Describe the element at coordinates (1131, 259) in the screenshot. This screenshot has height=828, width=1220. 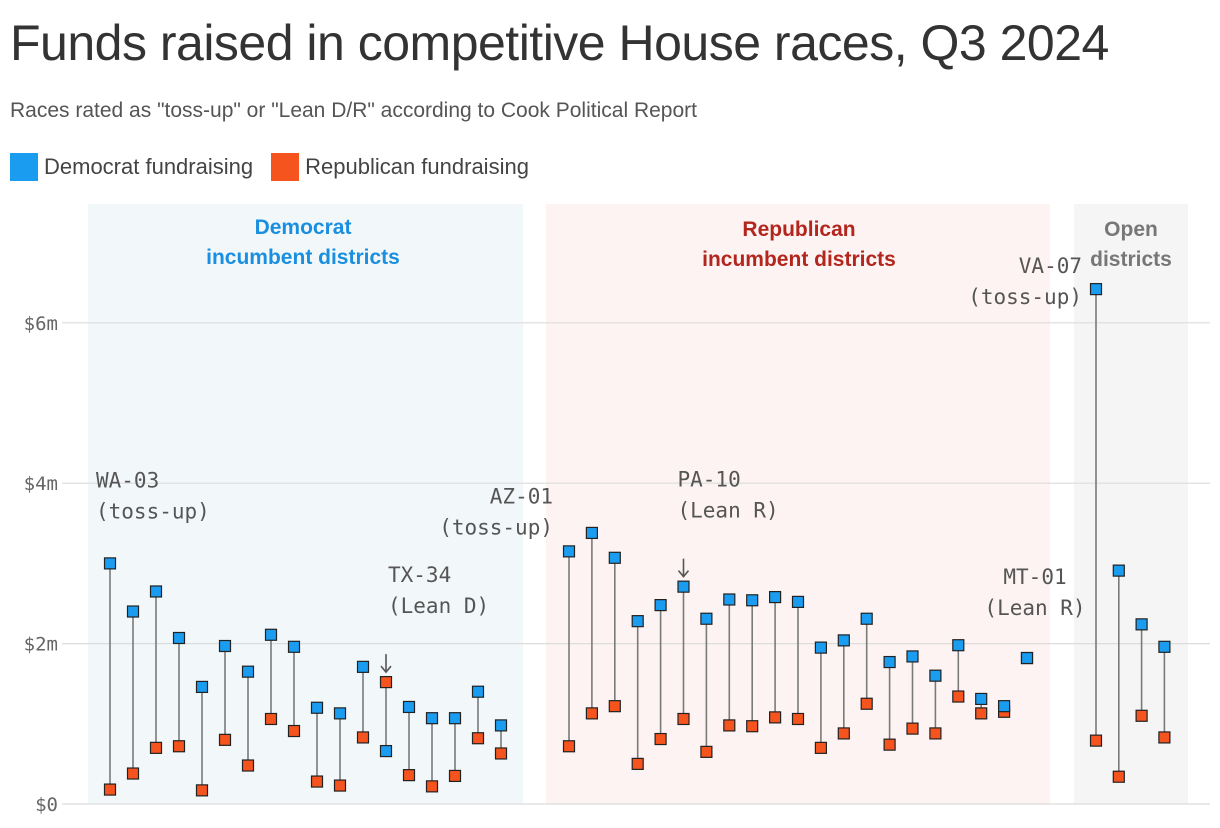
I see `panel-label-open-line2: districts` at that location.